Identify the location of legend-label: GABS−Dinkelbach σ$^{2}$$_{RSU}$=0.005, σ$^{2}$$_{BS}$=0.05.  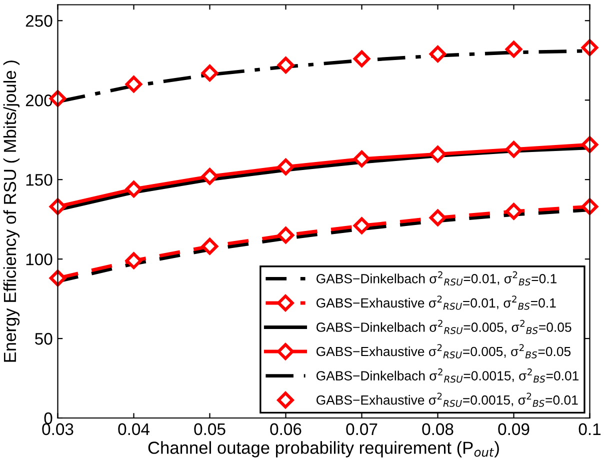
(444, 327).